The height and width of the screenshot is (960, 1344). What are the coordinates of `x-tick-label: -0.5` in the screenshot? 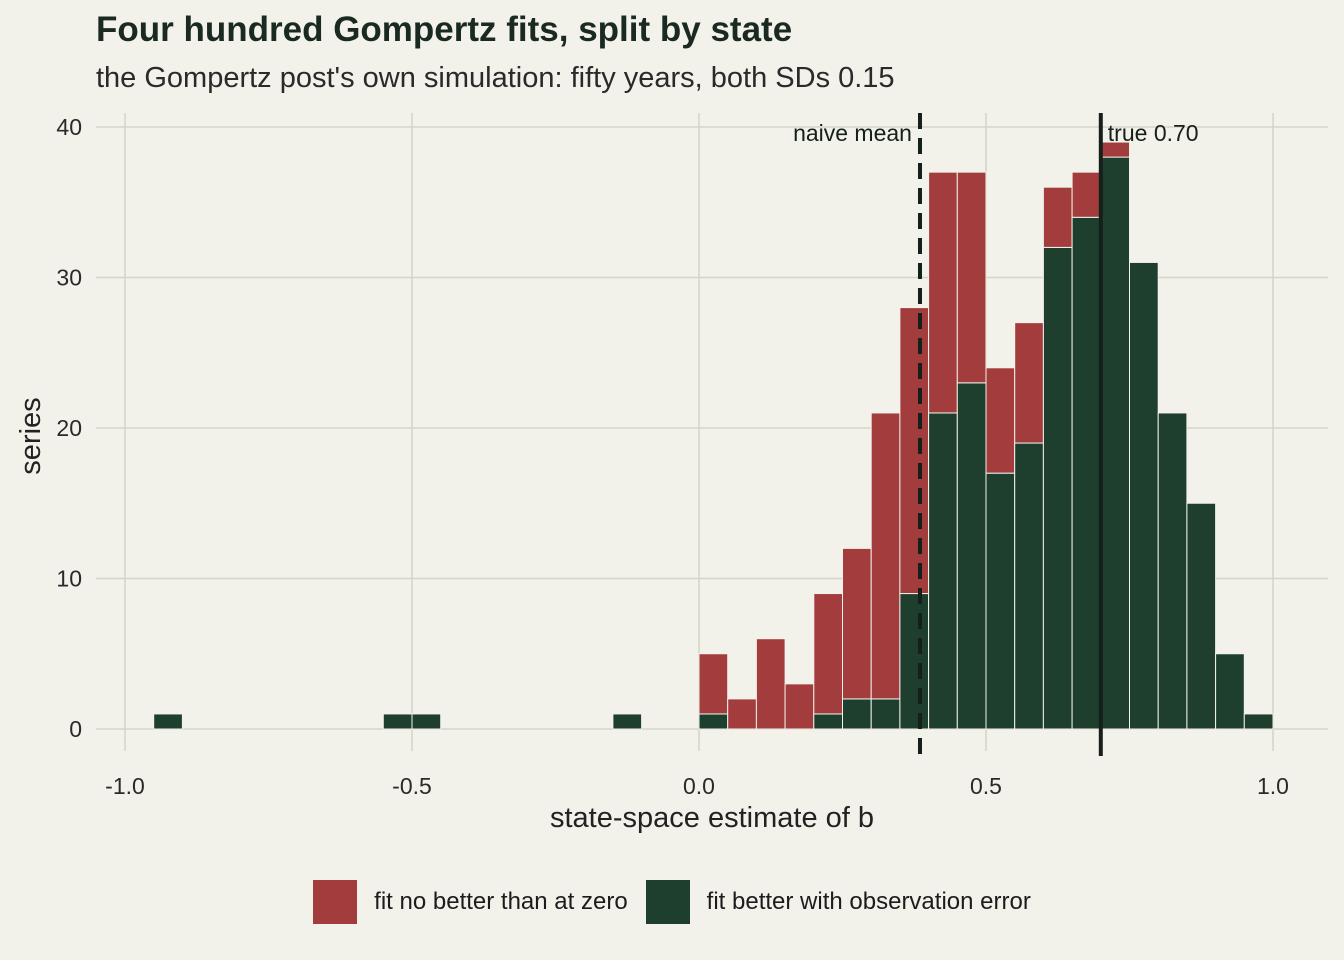 It's located at (412, 786).